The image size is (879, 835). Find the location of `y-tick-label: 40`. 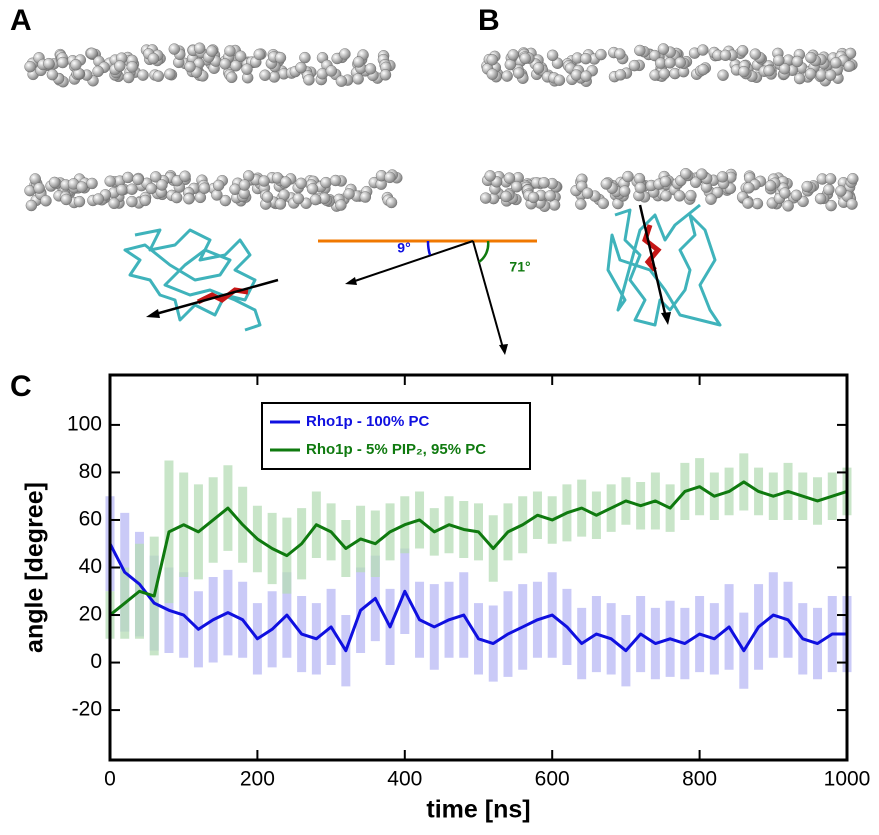

y-tick-label: 40 is located at coordinates (90, 566).